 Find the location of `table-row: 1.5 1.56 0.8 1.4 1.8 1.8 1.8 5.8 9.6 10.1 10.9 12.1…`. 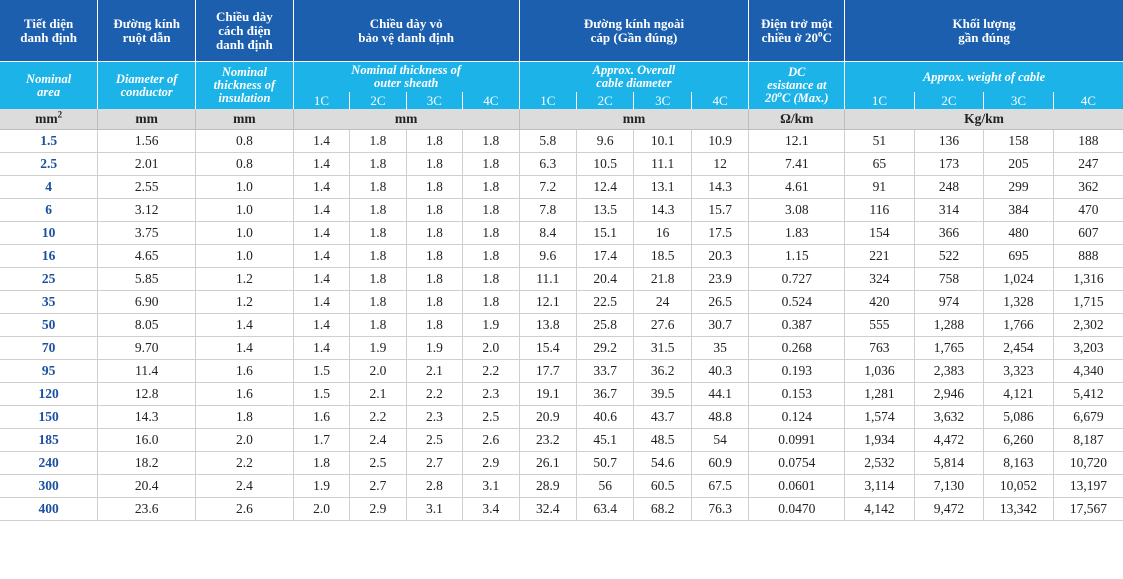

table-row: 1.5 1.56 0.8 1.4 1.8 1.8 1.8 5.8 9.6 10.1 10.9 12.1… is located at coordinates (561, 141).